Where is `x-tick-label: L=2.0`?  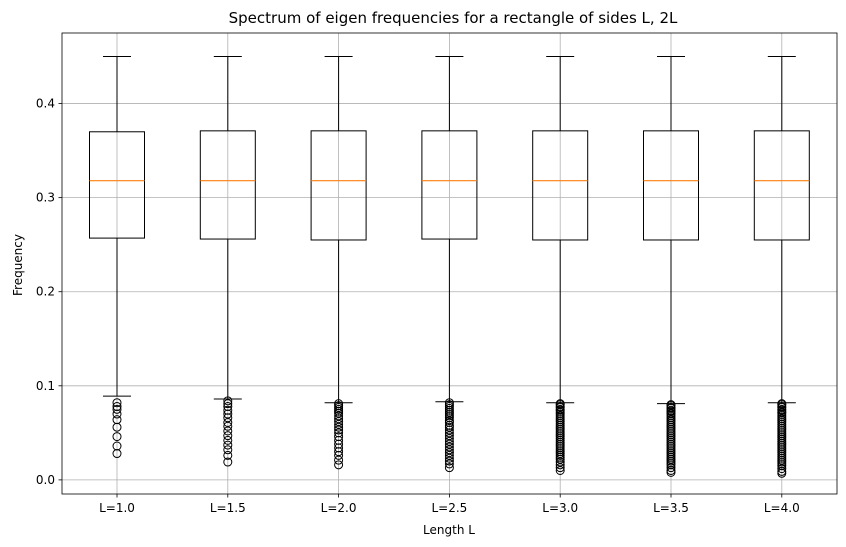
x-tick-label: L=2.0 is located at coordinates (339, 508).